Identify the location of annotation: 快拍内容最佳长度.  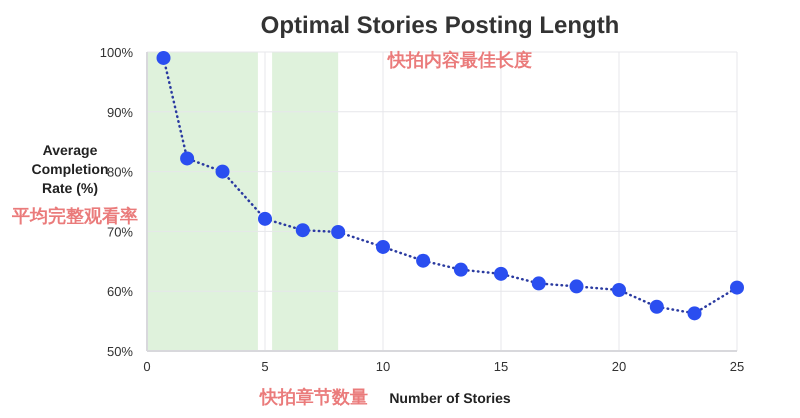
(460, 60).